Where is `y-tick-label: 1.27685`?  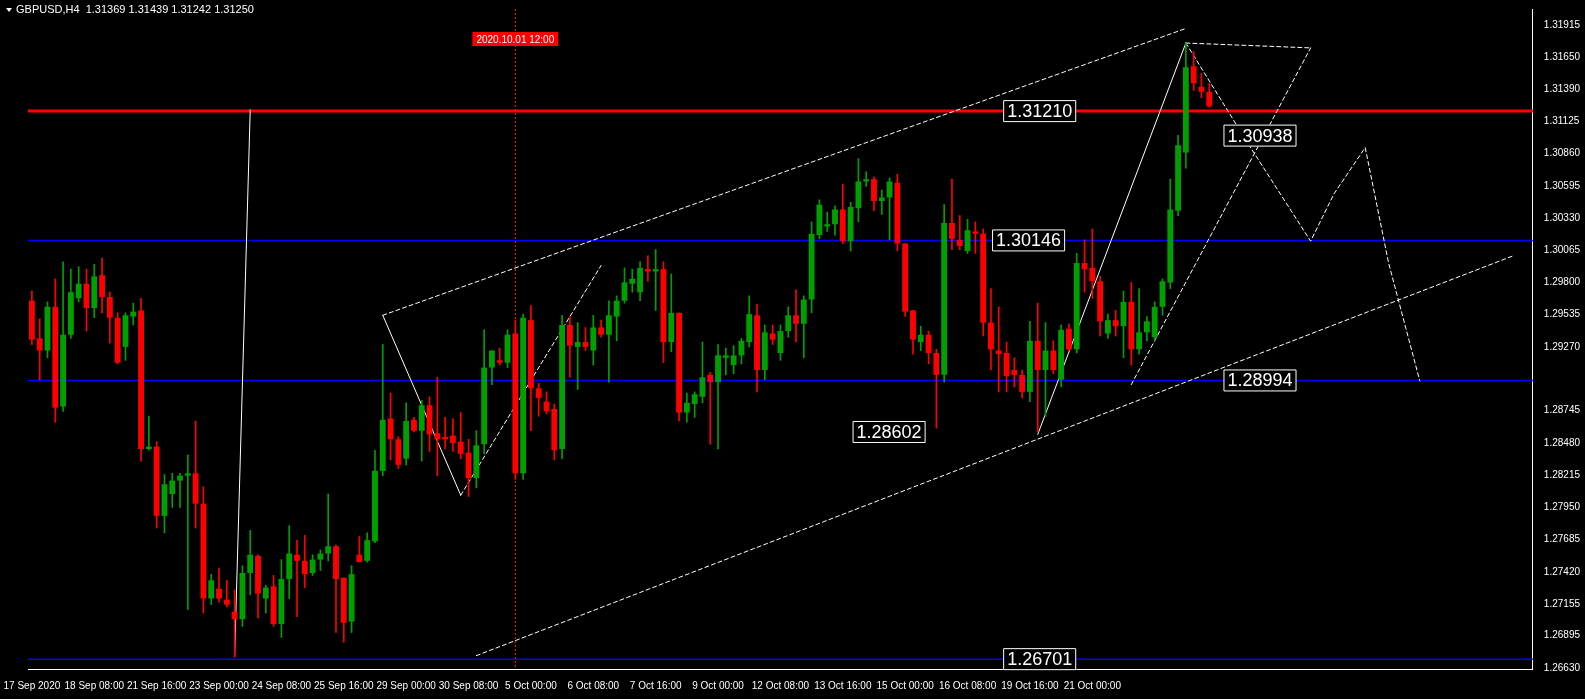 y-tick-label: 1.27685 is located at coordinates (1562, 539).